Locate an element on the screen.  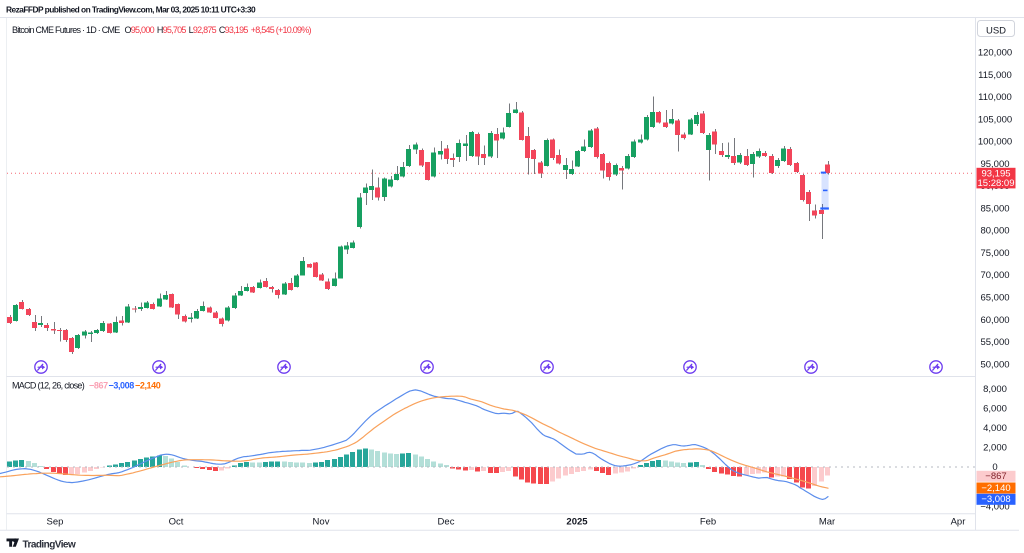
svg-text: 110,000 is located at coordinates (995, 97).